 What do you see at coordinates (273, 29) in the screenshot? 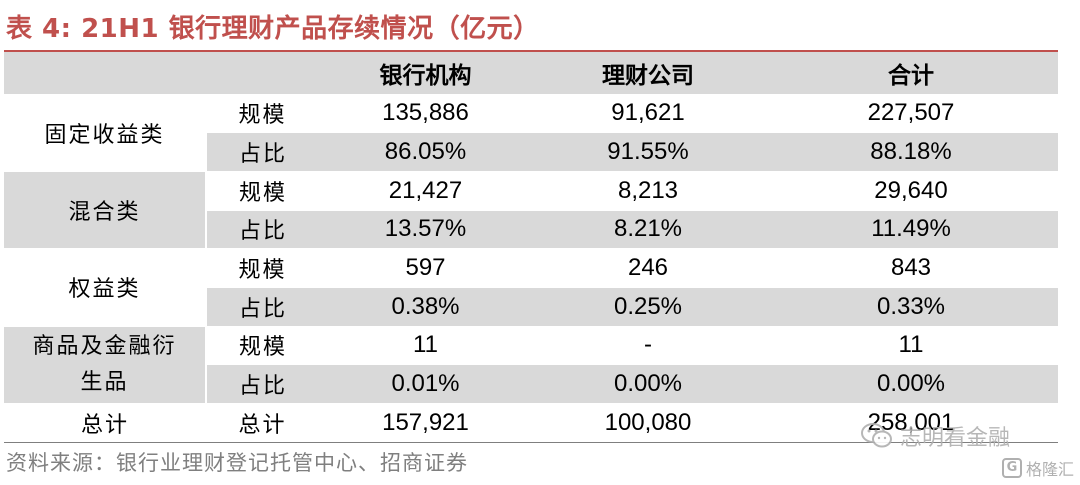
I see `table-title: 表 4: 21H1 银行理财产品存续情况（亿元）` at bounding box center [273, 29].